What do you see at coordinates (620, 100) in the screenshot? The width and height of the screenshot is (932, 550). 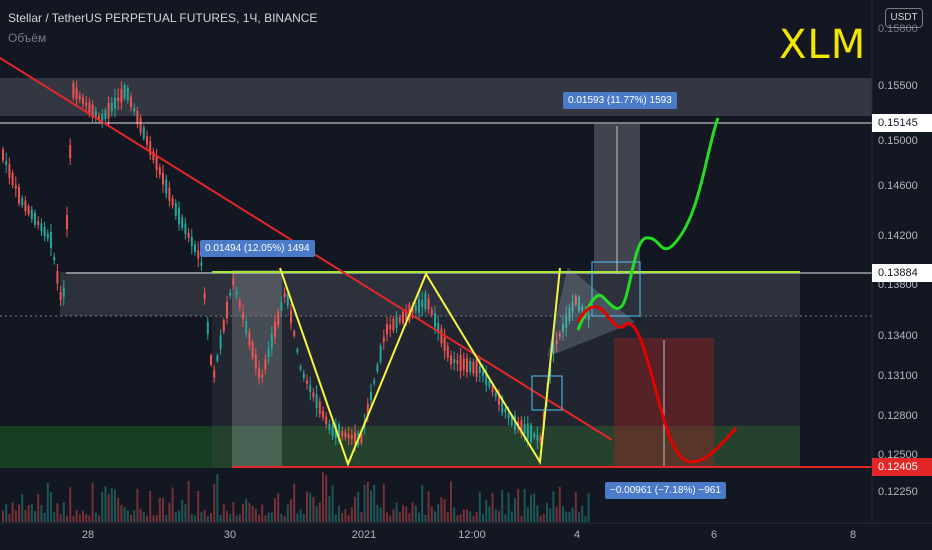 I see `measure-label-up: 0.01593 (11.77%) 1593` at bounding box center [620, 100].